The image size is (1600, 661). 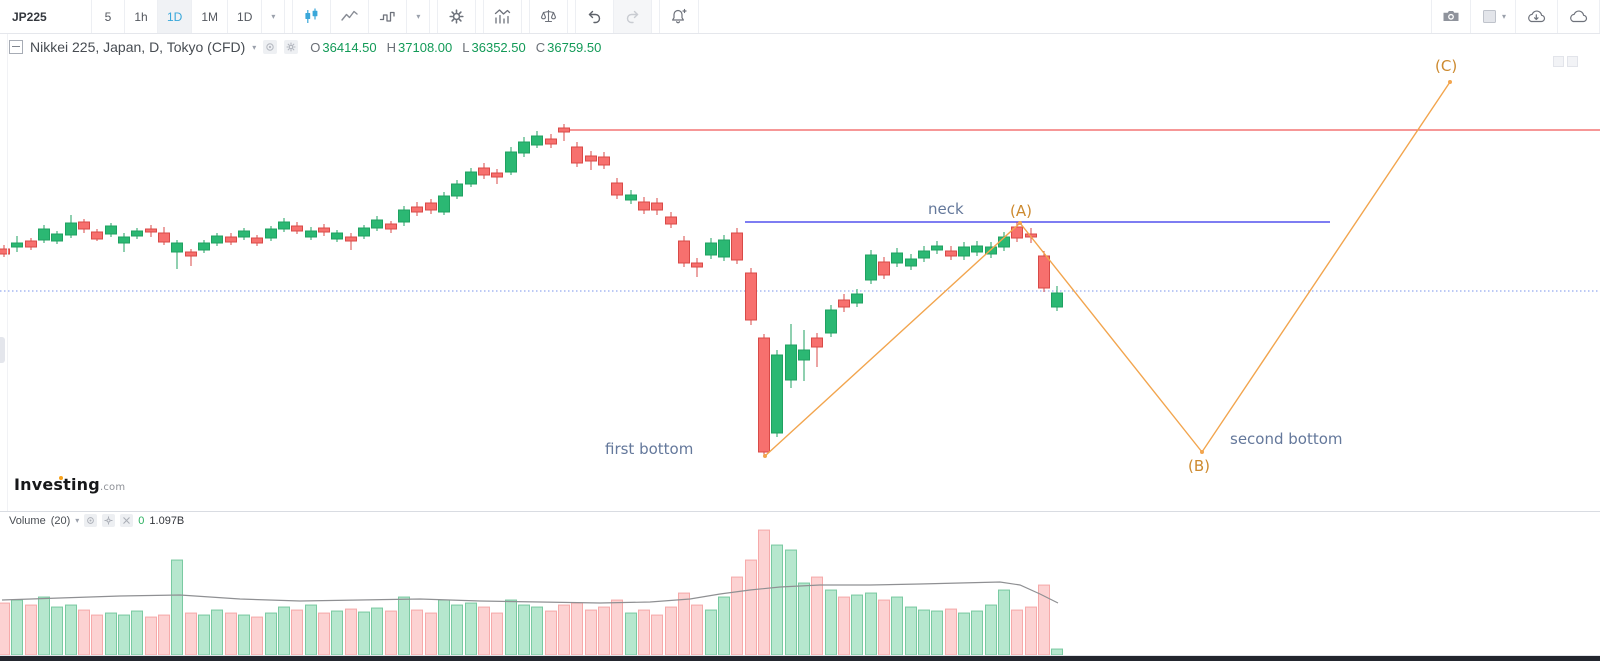 I want to click on save-chart-button, so click(x=1579, y=16).